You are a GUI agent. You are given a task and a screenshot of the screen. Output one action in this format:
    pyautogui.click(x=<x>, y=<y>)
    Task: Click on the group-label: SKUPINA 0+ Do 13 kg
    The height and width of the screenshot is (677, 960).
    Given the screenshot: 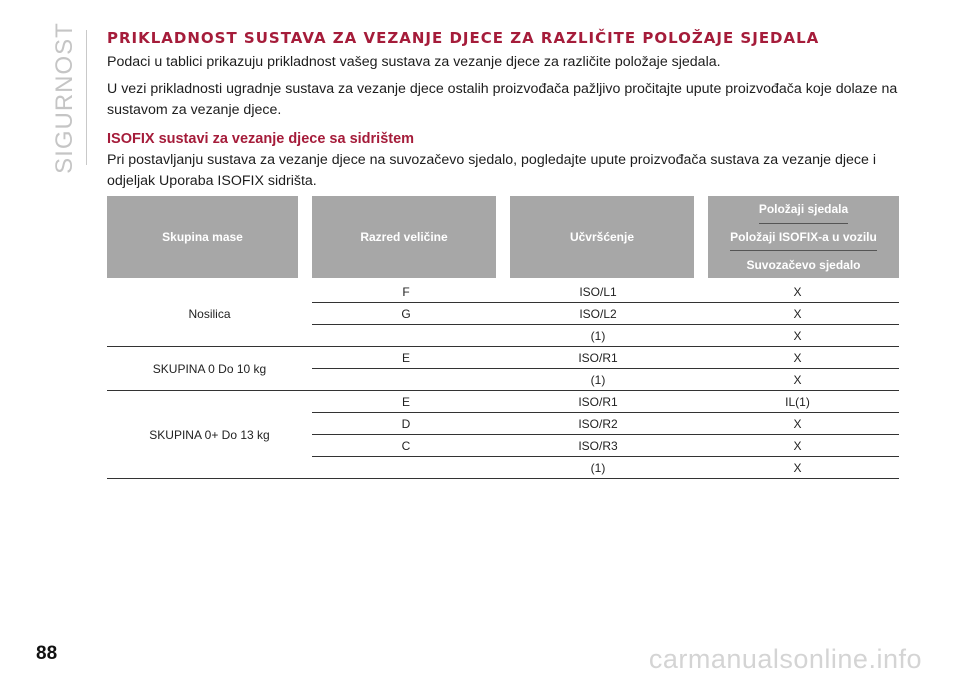 What is the action you would take?
    pyautogui.click(x=209, y=434)
    